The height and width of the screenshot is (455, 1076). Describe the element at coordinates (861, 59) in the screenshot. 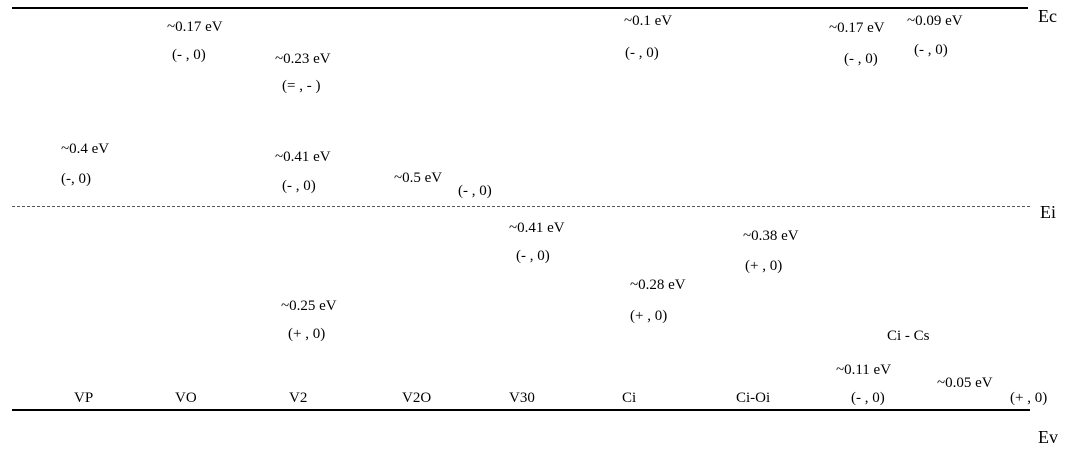

I see `cioi-charge-1: (- , 0)` at that location.